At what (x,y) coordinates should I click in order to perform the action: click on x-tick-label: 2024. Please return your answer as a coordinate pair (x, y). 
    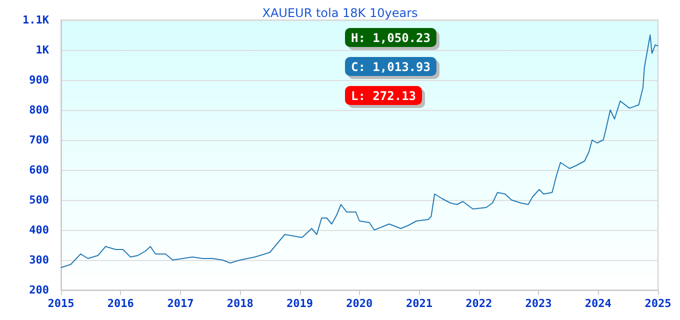
    Looking at the image, I should click on (598, 303).